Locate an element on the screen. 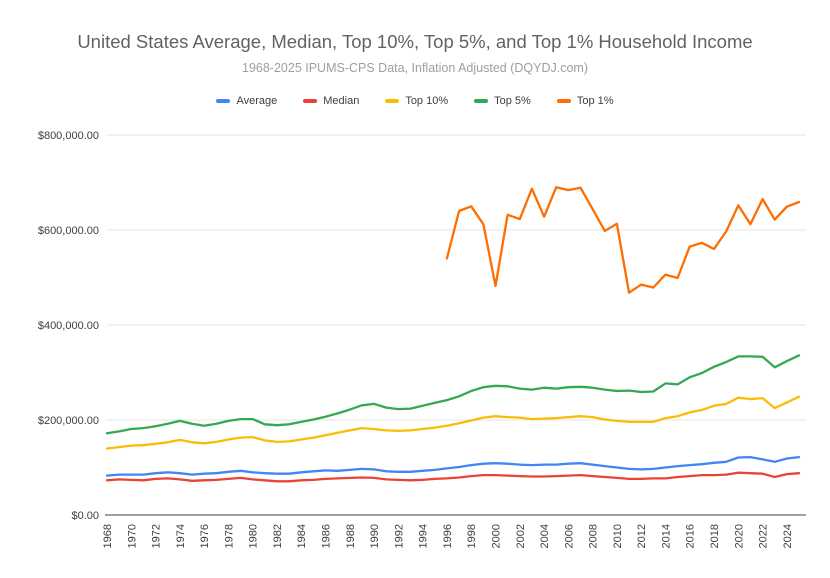  series-line-median is located at coordinates (453, 477).